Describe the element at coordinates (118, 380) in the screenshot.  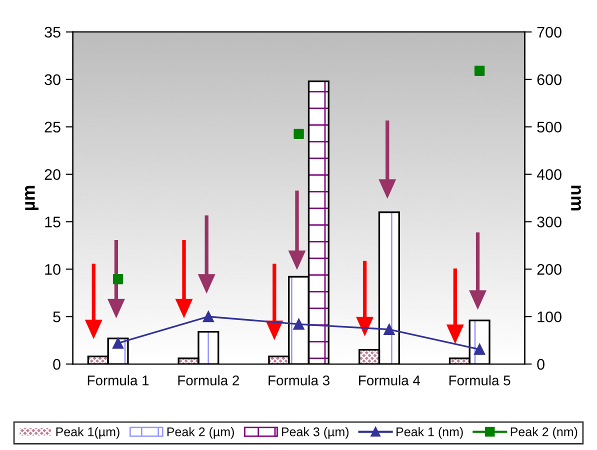
I see `x-tick-label: Formula 1` at that location.